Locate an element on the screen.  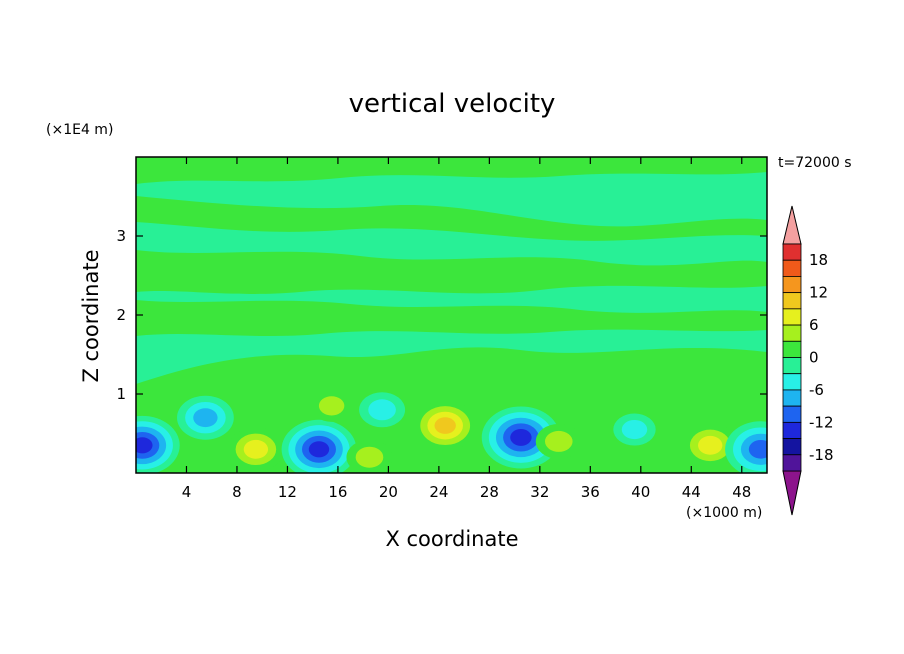
colorbar: 18 12 6 0 -6 -12 -18 is located at coordinates (808, 360).